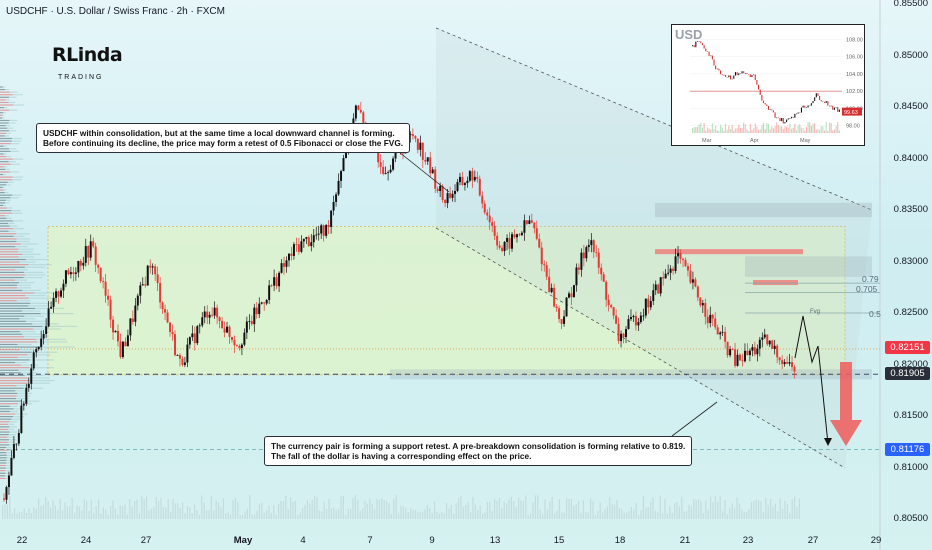 The width and height of the screenshot is (932, 550). I want to click on inset-month-label: May, so click(805, 141).